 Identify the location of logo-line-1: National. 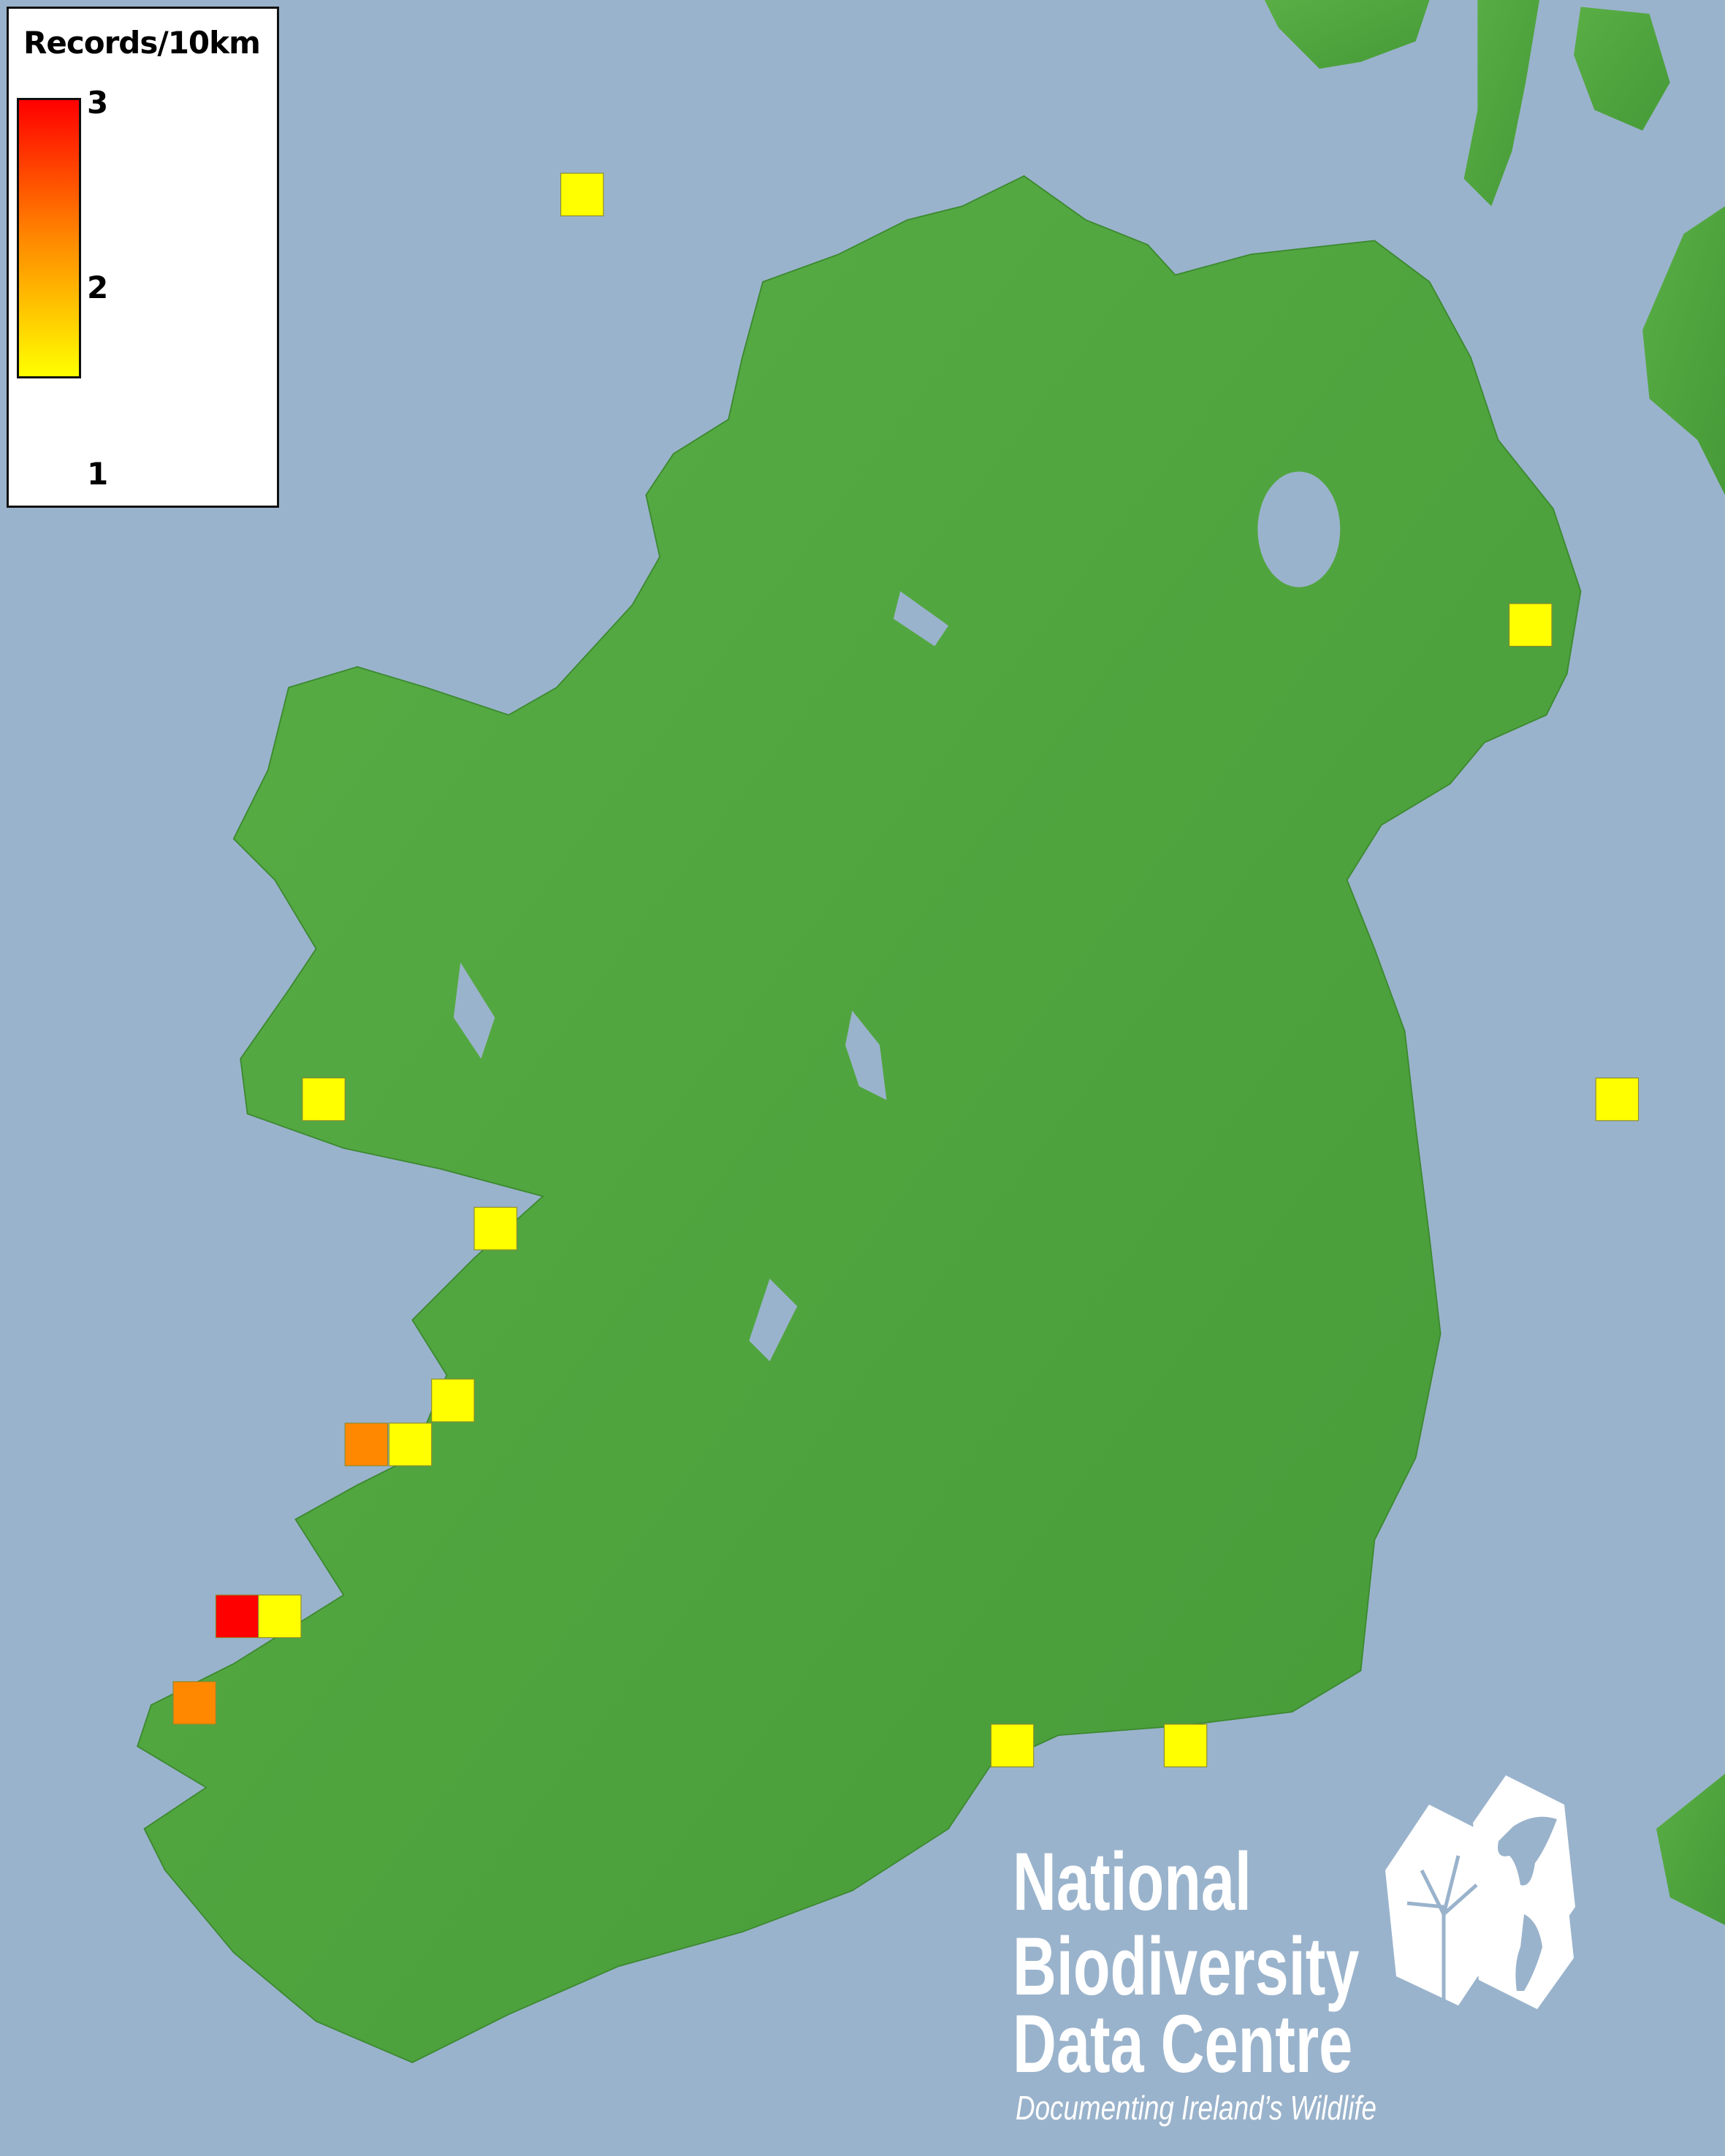
(1132, 1881).